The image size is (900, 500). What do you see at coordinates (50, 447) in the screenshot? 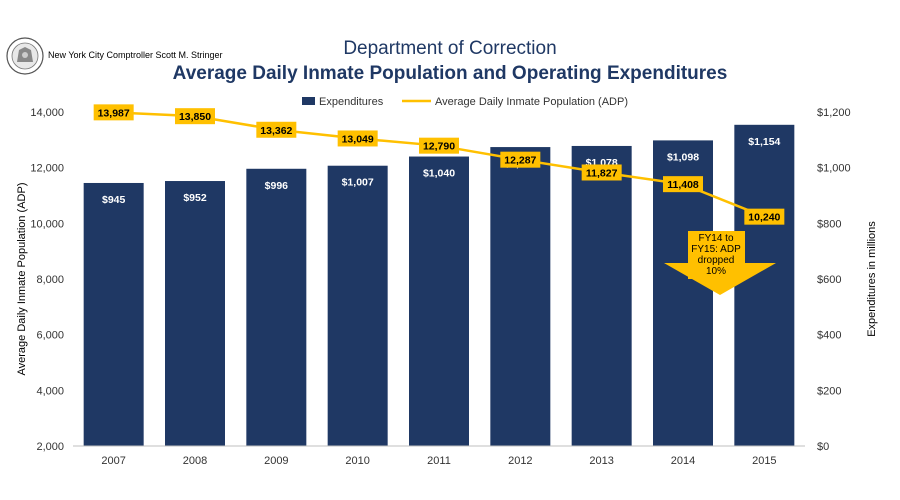
I see `left-tick-0: 2,000` at bounding box center [50, 447].